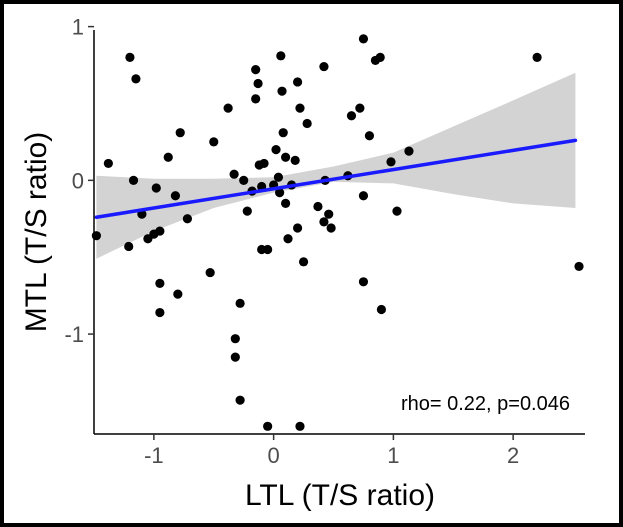 This screenshot has height=527, width=623. What do you see at coordinates (154, 455) in the screenshot?
I see `x-tick-label: -1` at bounding box center [154, 455].